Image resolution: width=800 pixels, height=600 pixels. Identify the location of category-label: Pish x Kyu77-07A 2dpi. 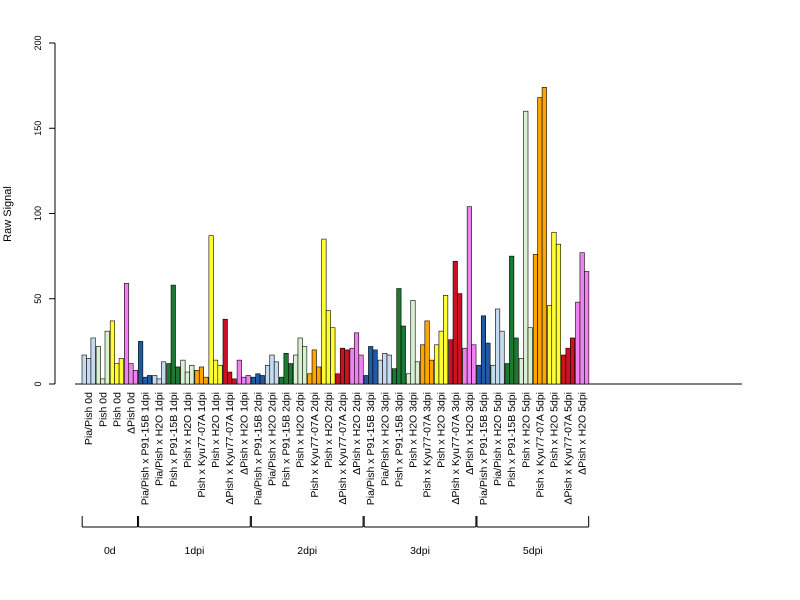
(315, 445).